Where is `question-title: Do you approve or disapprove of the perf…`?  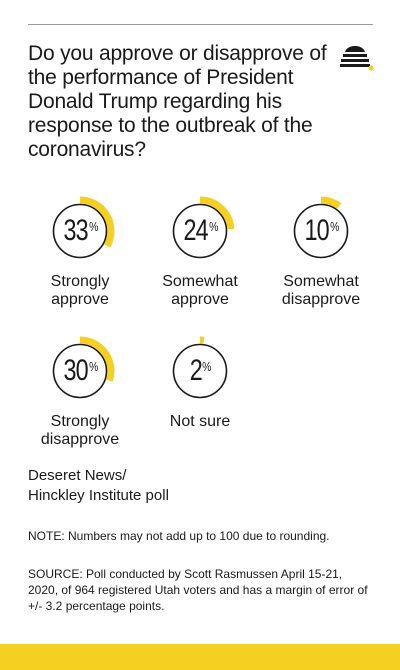 question-title: Do you approve or disapprove of the perf… is located at coordinates (177, 101).